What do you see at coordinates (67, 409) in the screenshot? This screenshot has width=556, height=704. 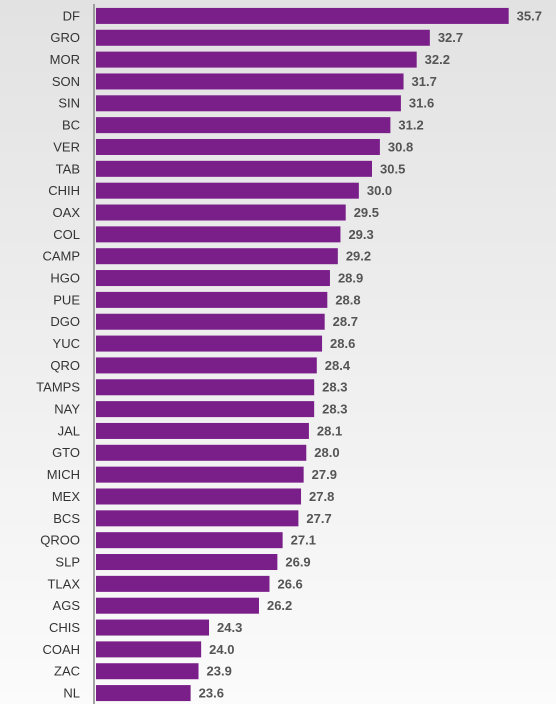 I see `category-label: NAY` at bounding box center [67, 409].